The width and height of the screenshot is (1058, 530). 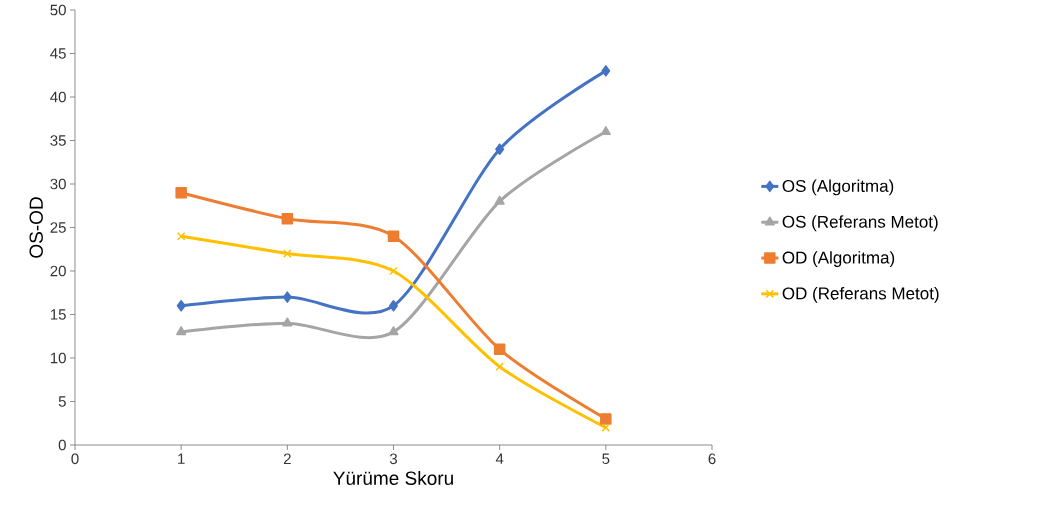 What do you see at coordinates (181, 458) in the screenshot?
I see `x-tick-label: 1` at bounding box center [181, 458].